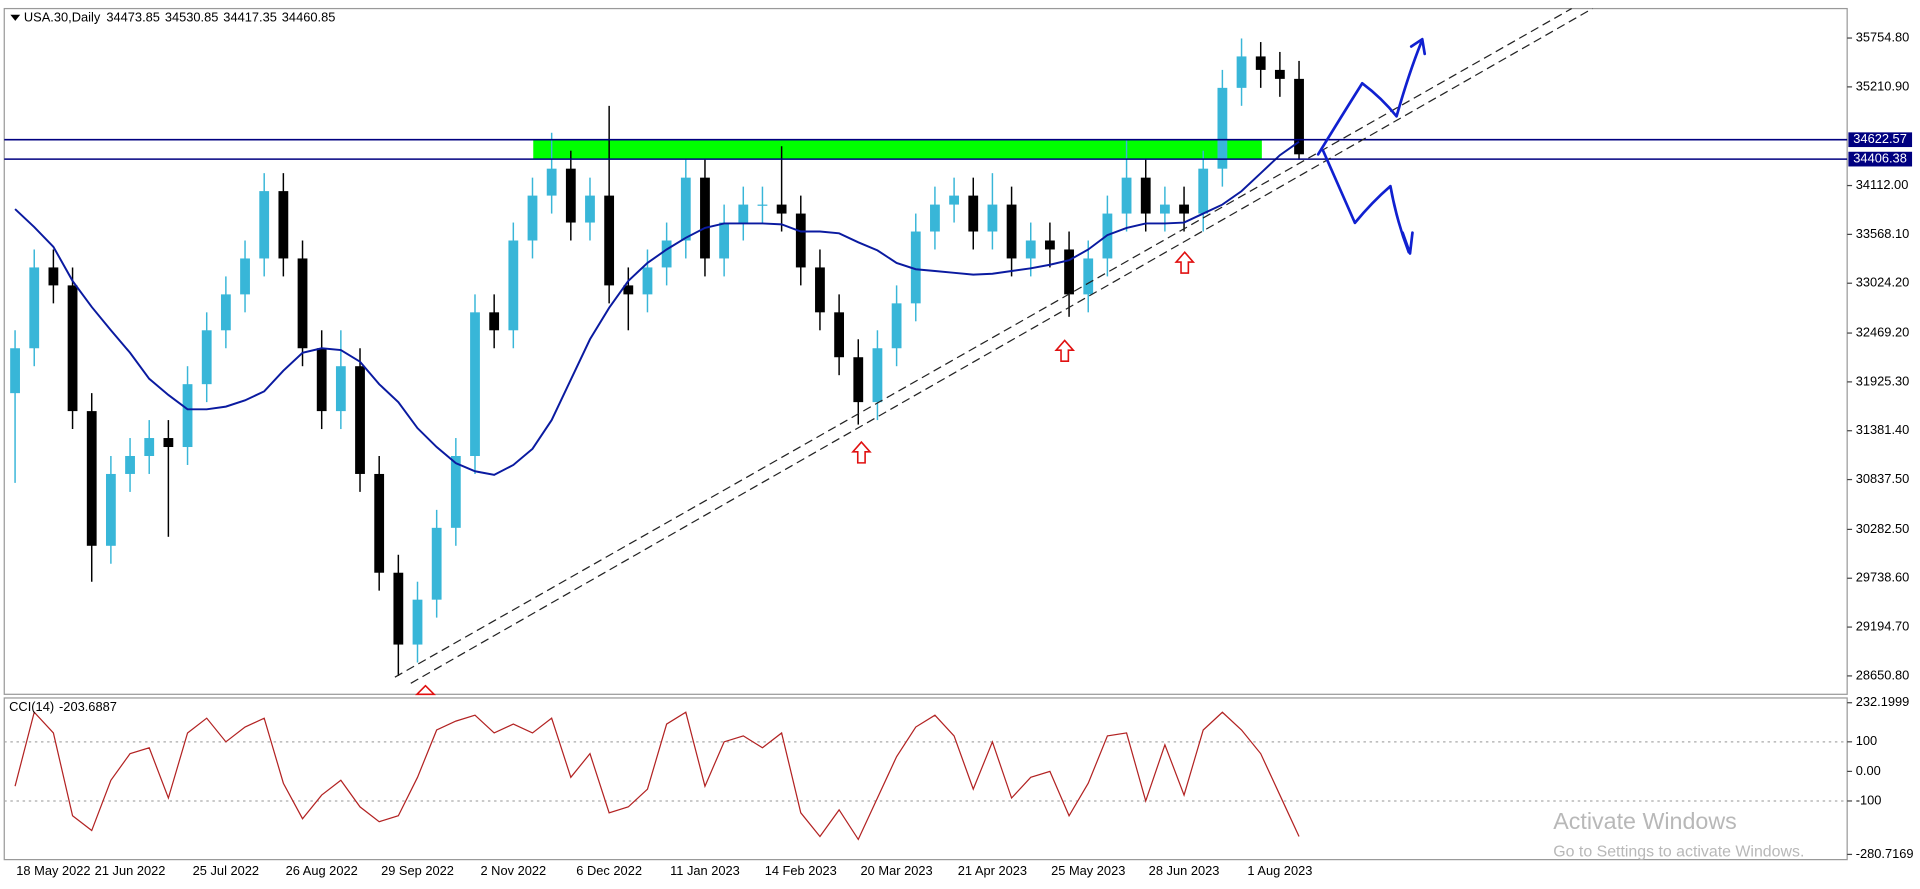 This screenshot has width=1920, height=889. I want to click on y-tick-label: 31925.30, so click(1883, 380).